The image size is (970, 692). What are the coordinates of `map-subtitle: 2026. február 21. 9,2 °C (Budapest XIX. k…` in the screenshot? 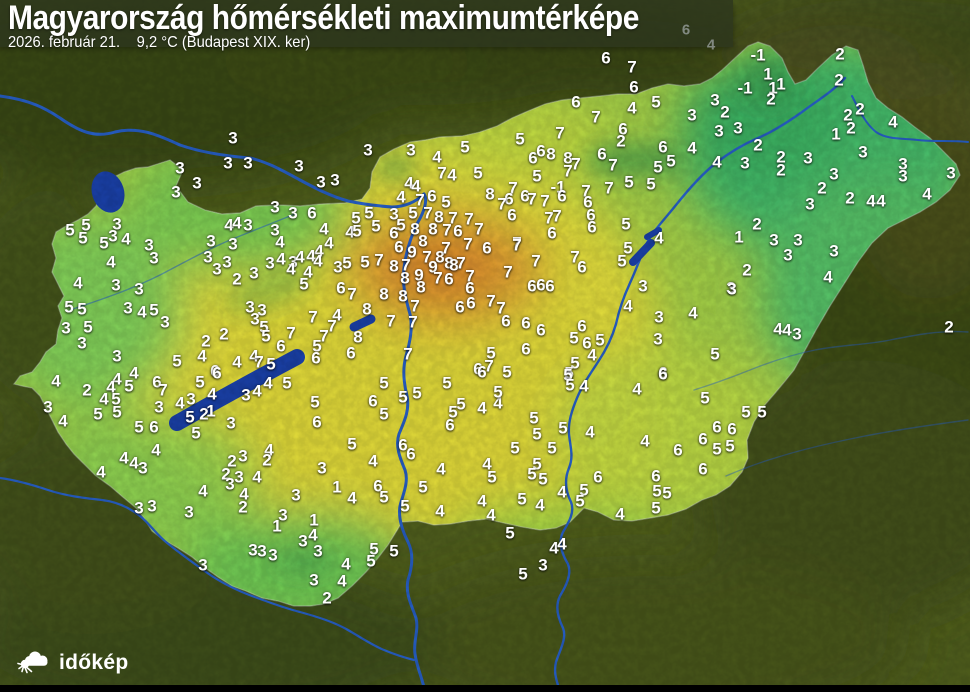 It's located at (341, 43).